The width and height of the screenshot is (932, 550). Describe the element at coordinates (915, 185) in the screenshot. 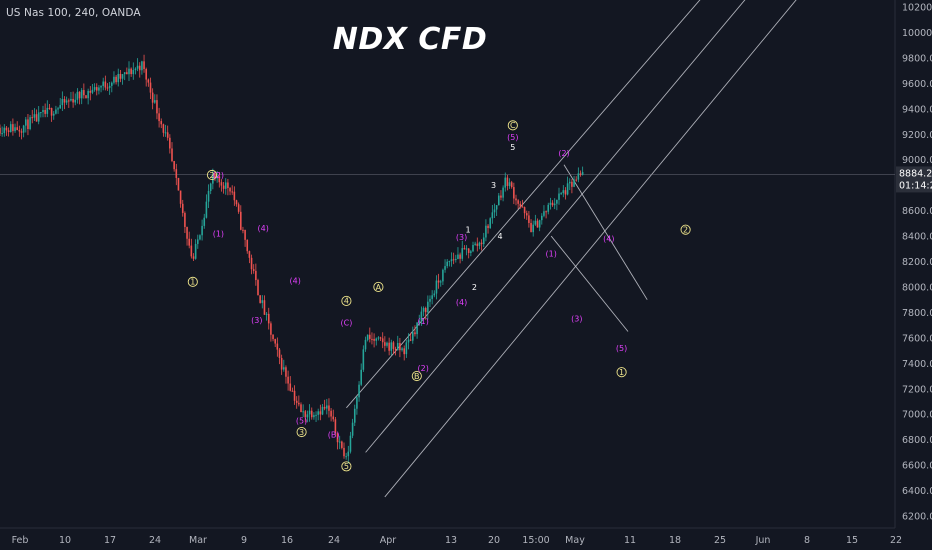

I see `price-tag-countdown: 01:14:23` at that location.